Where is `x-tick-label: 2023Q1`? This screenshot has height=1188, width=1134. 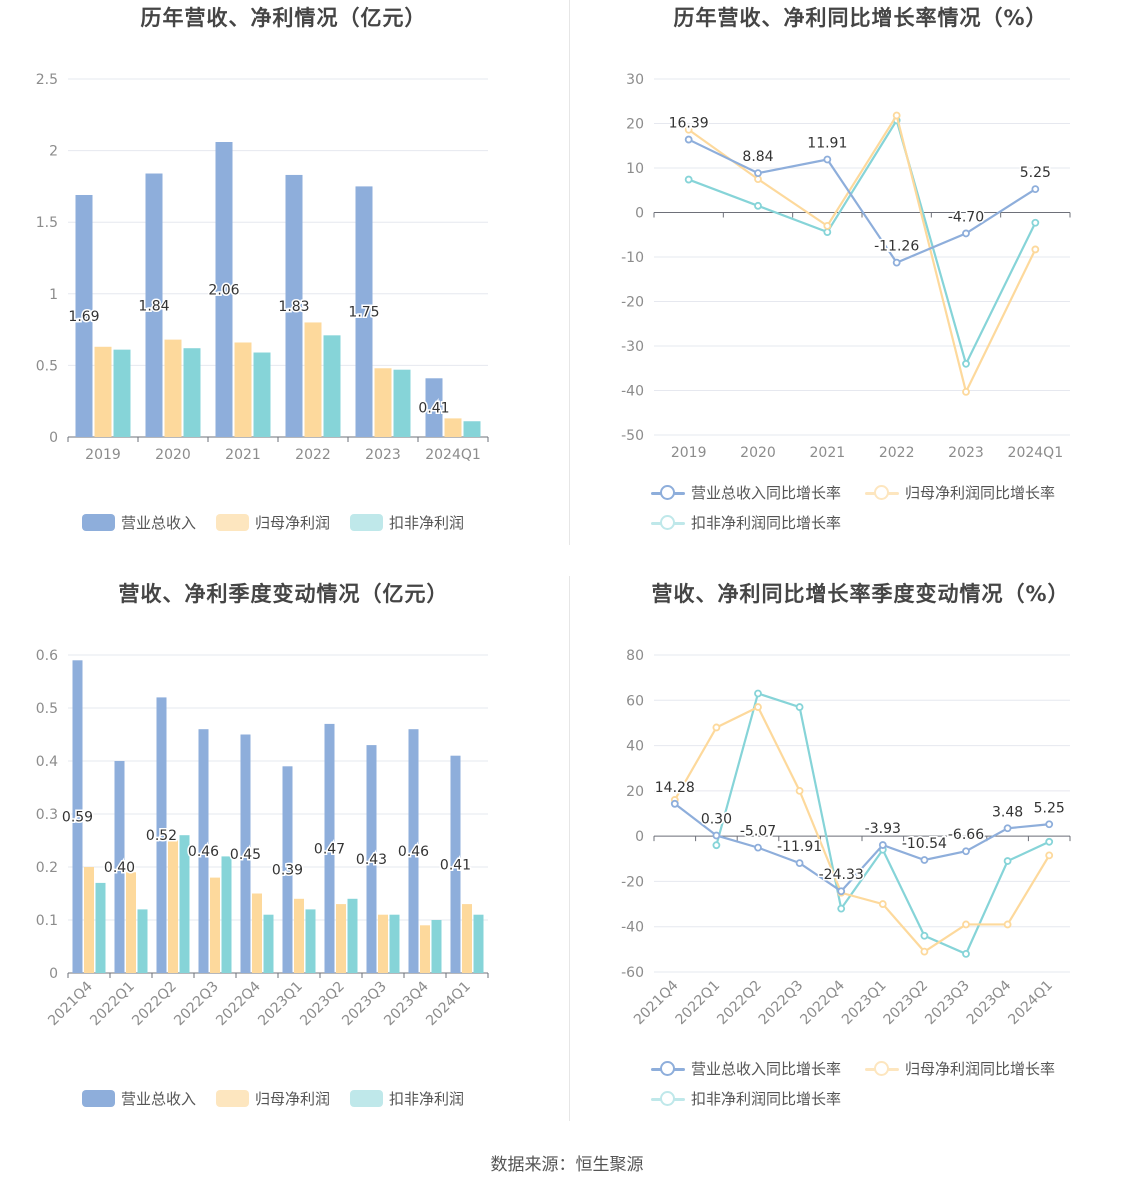 x-tick-label: 2023Q1 is located at coordinates (280, 1004).